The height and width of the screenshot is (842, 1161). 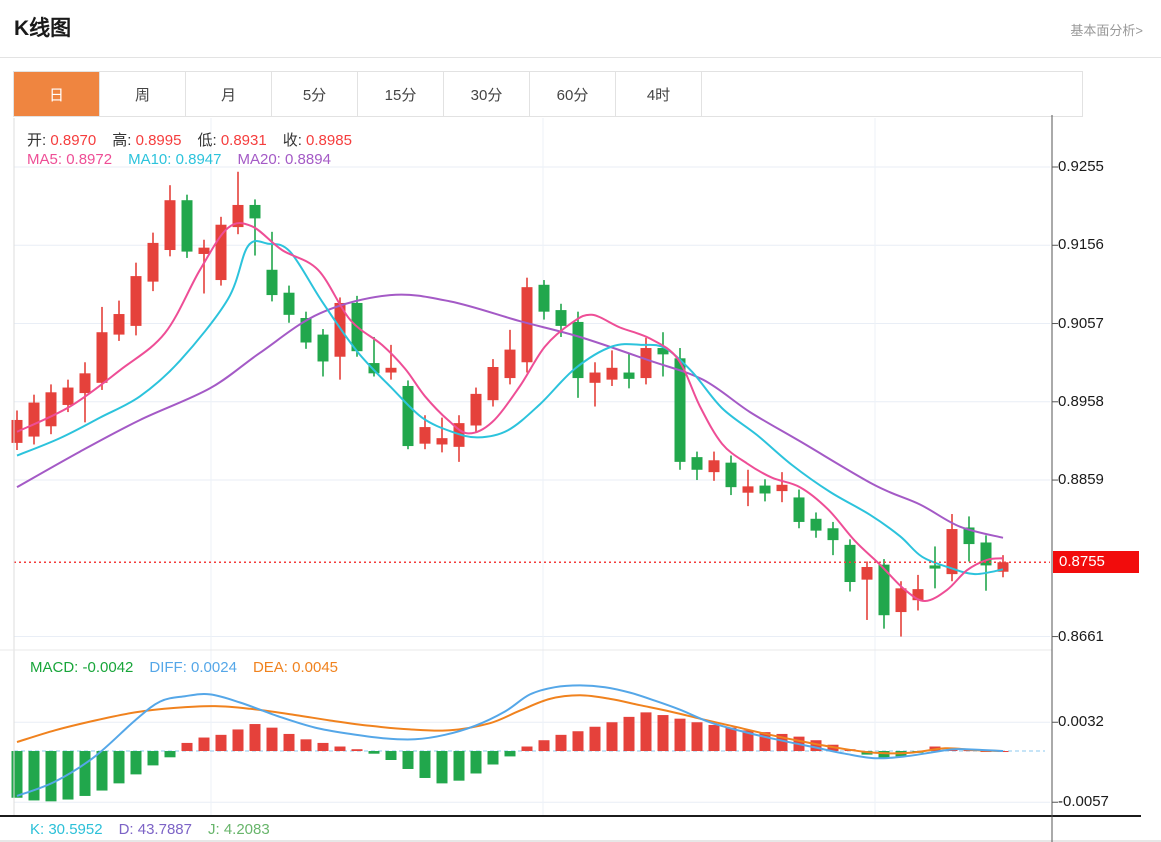 I want to click on axis-tick-label: 0.8661, so click(x=1081, y=636).